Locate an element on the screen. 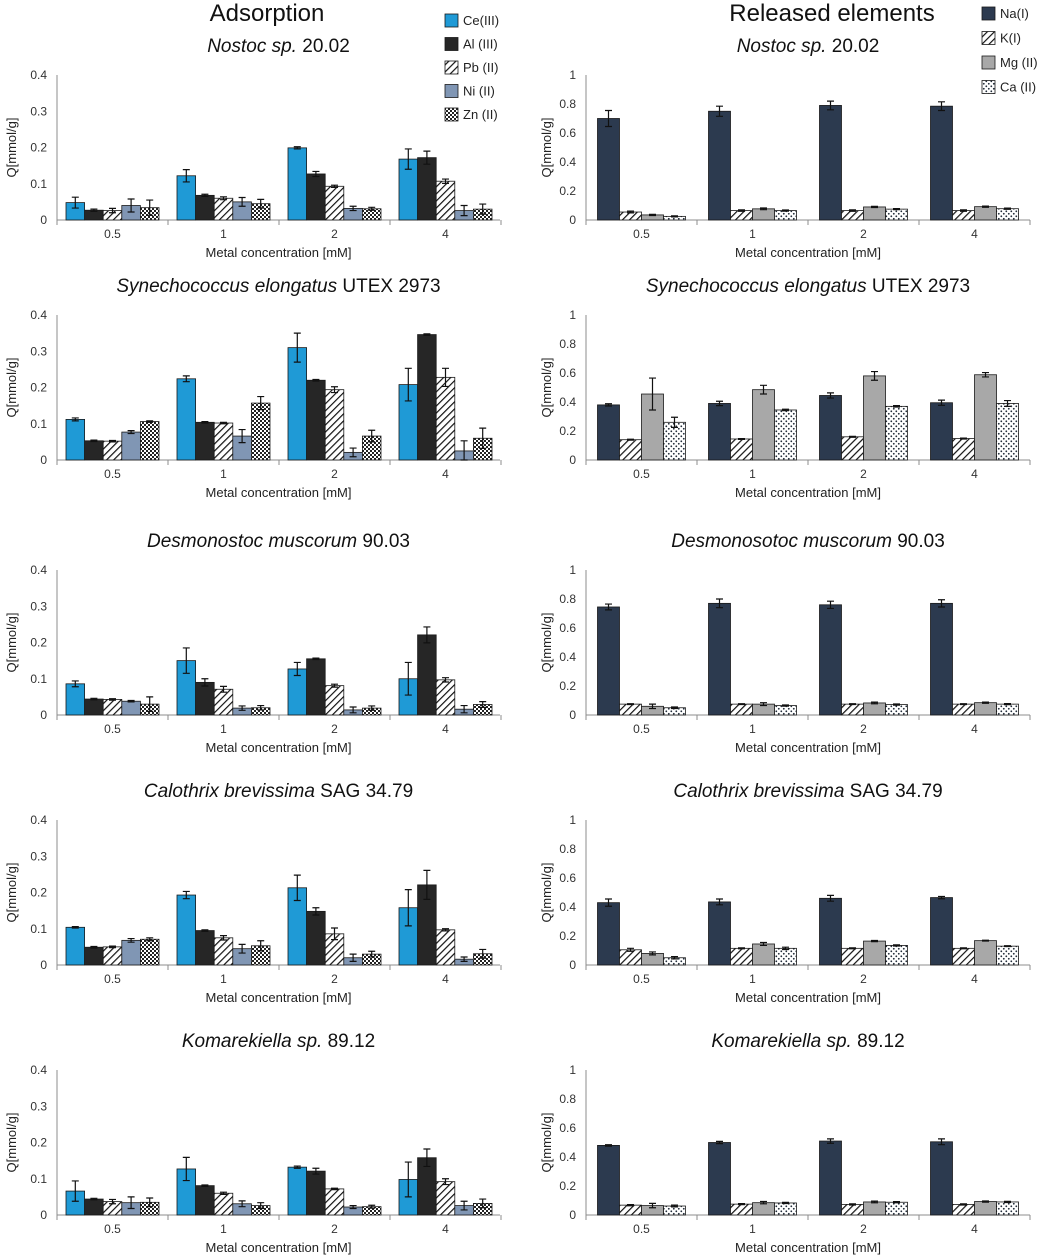  y-tick-label: 0.2 is located at coordinates (38, 1143).